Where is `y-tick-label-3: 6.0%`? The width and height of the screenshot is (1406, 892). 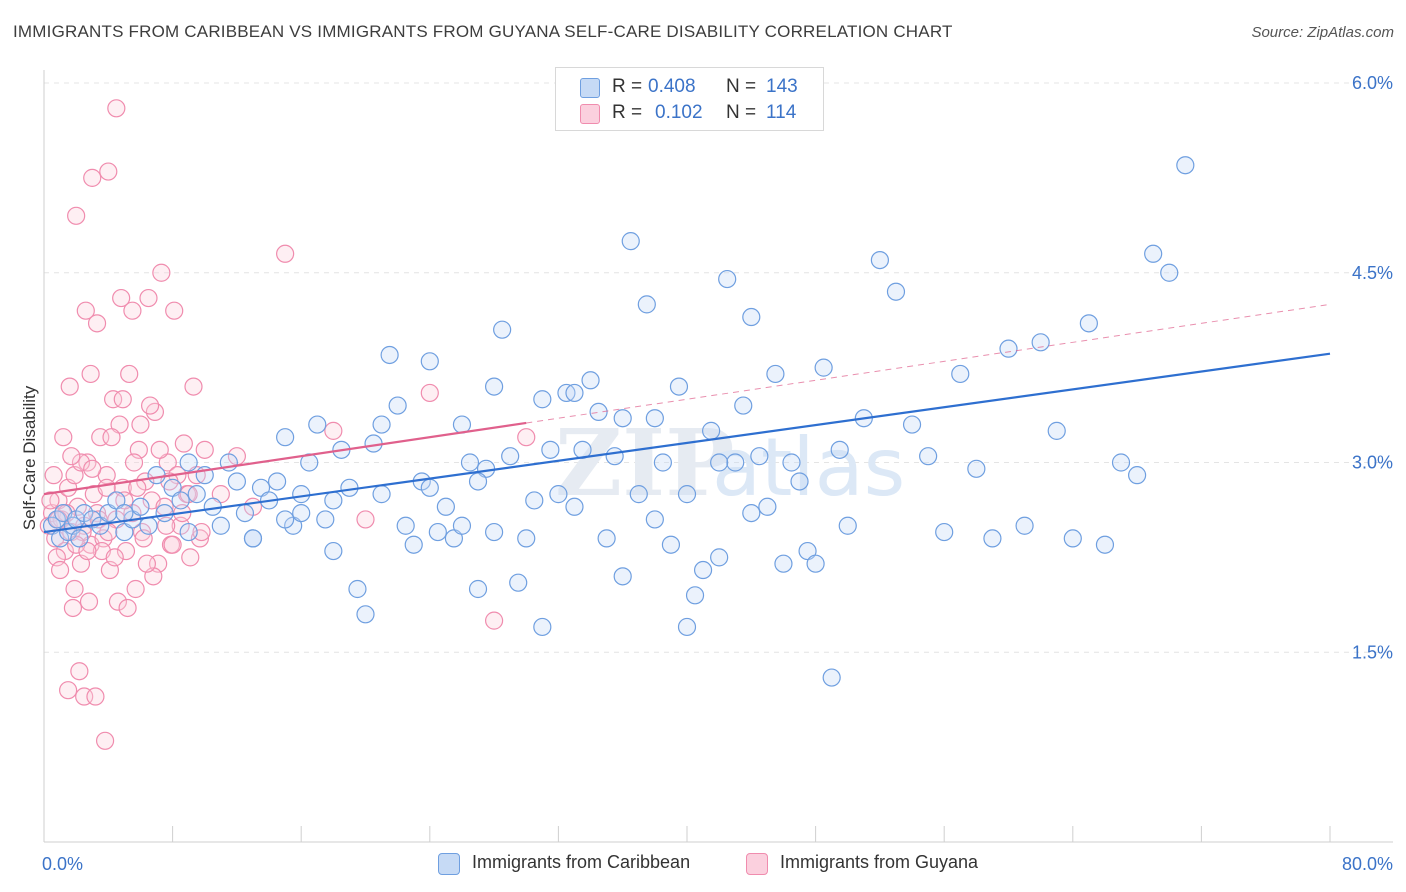 y-tick-label-3: 6.0% is located at coordinates (1372, 83).